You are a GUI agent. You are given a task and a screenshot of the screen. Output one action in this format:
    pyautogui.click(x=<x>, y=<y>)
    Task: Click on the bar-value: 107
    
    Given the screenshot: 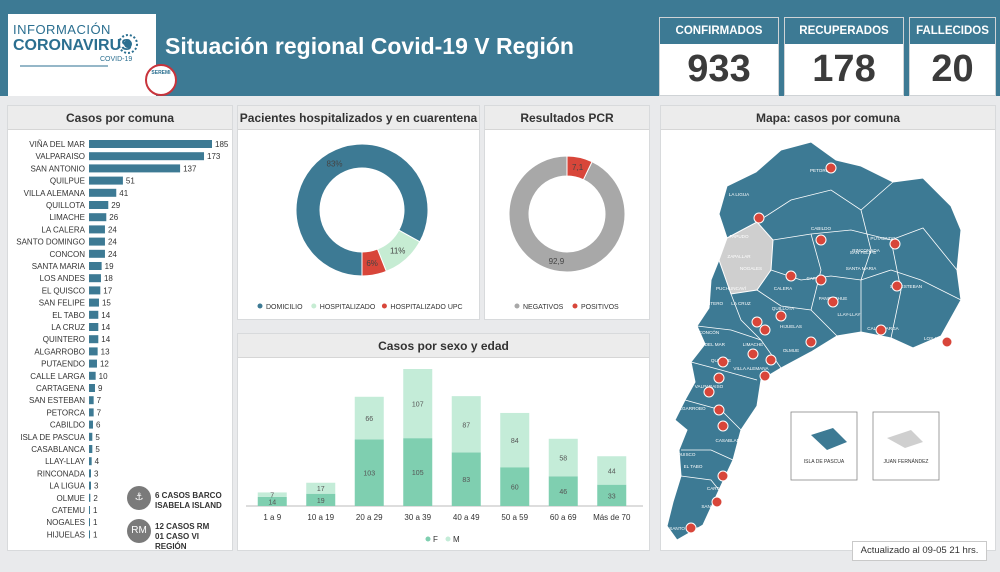 What is the action you would take?
    pyautogui.click(x=418, y=405)
    